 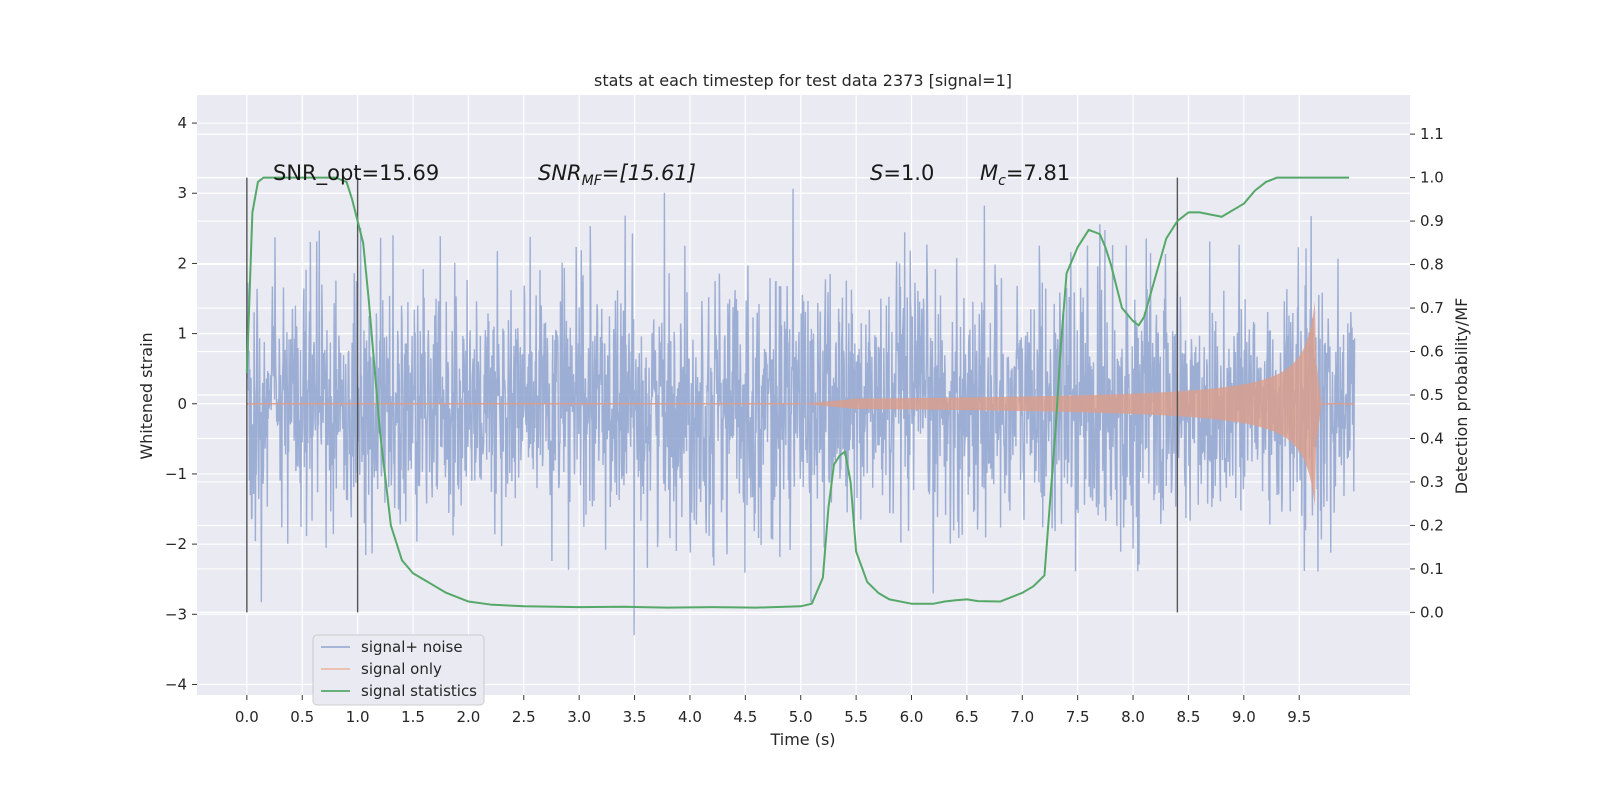 What do you see at coordinates (1189, 717) in the screenshot?
I see `x-tick-label: 8.5` at bounding box center [1189, 717].